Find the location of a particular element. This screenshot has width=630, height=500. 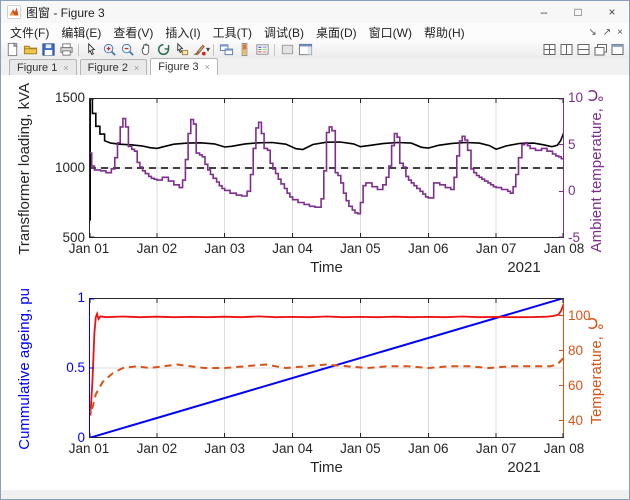

tile-grid-icon is located at coordinates (549, 49).